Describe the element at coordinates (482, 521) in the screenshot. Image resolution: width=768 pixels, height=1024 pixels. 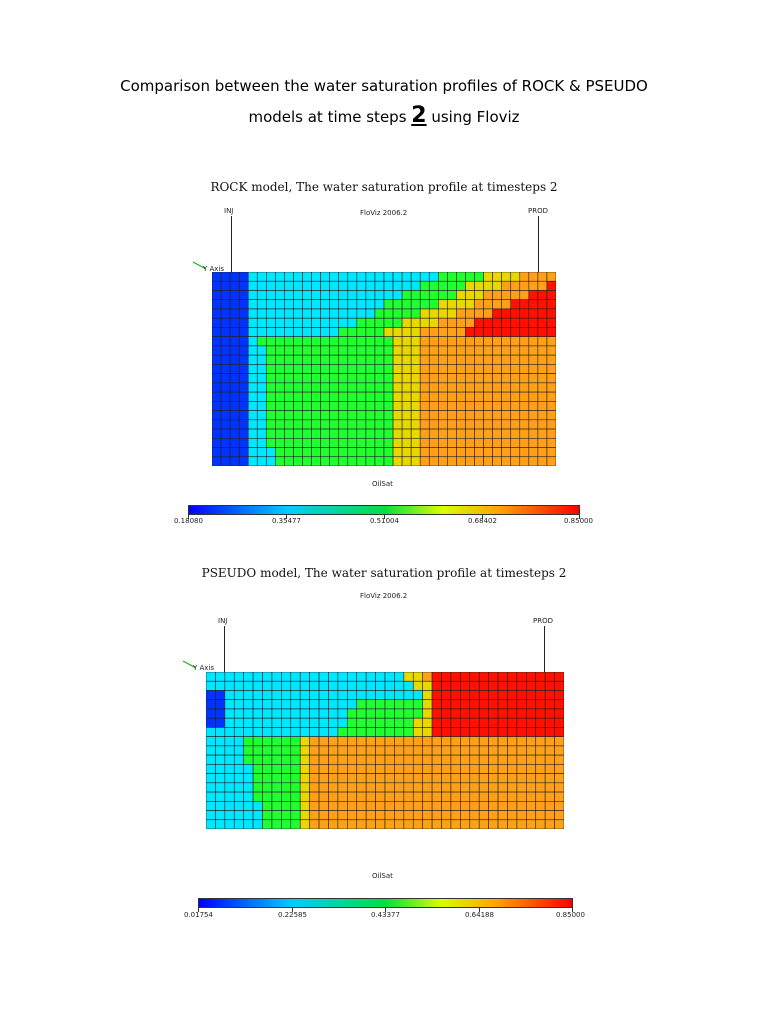
I see `rock-colorbar-label: 0.68402` at that location.